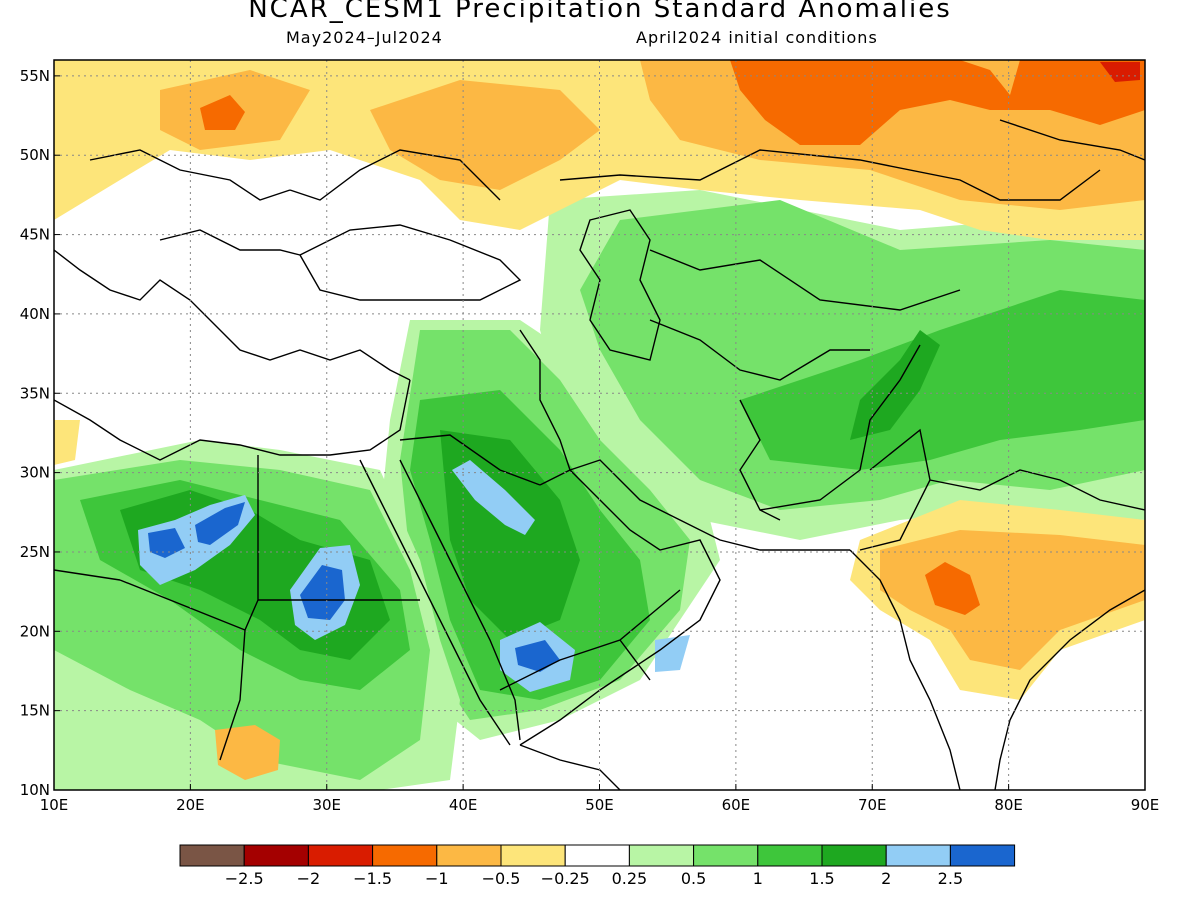  Describe the element at coordinates (805, 280) in the screenshot. I see `border-kazakhstan-south` at that location.